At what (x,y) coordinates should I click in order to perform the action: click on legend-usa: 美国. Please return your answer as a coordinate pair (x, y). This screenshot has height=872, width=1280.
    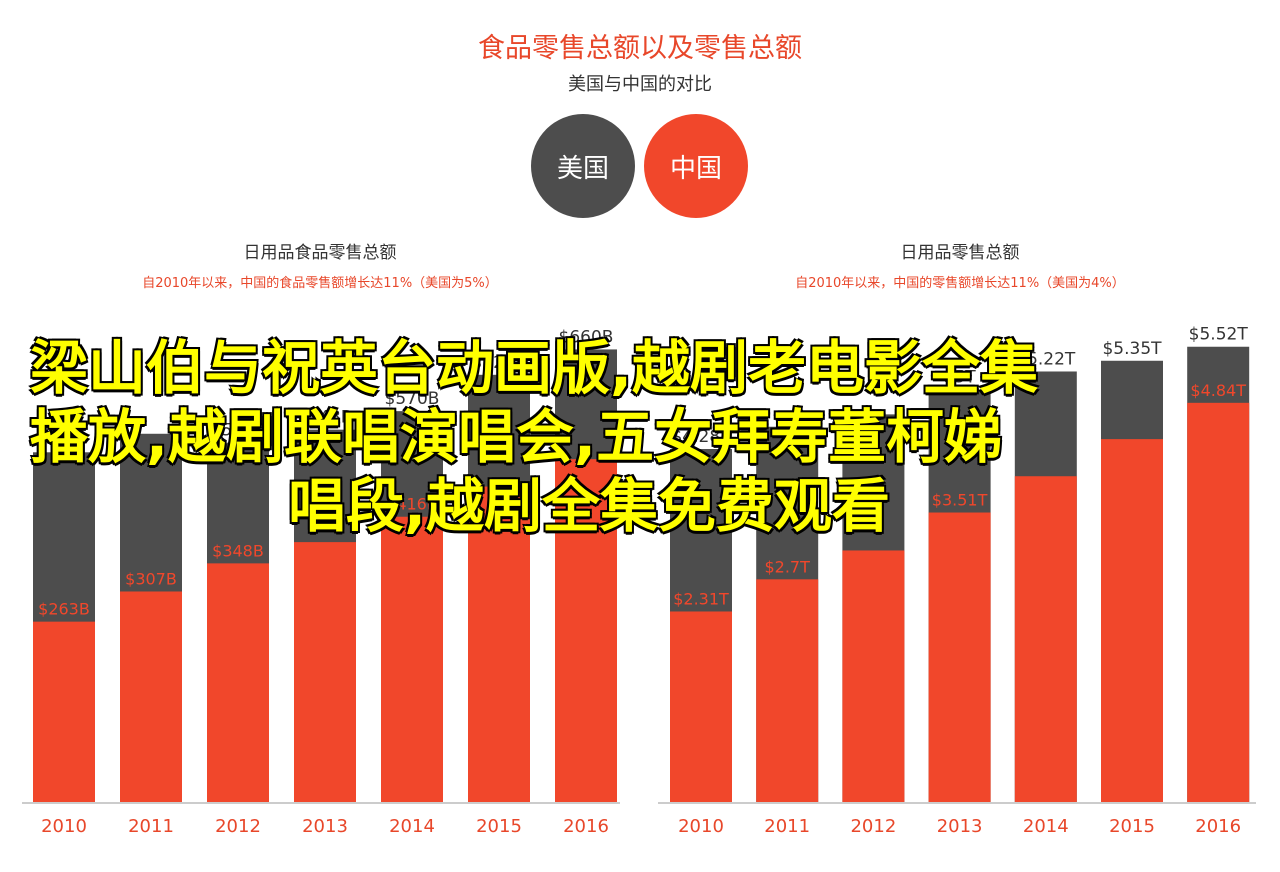
    Looking at the image, I should click on (583, 166).